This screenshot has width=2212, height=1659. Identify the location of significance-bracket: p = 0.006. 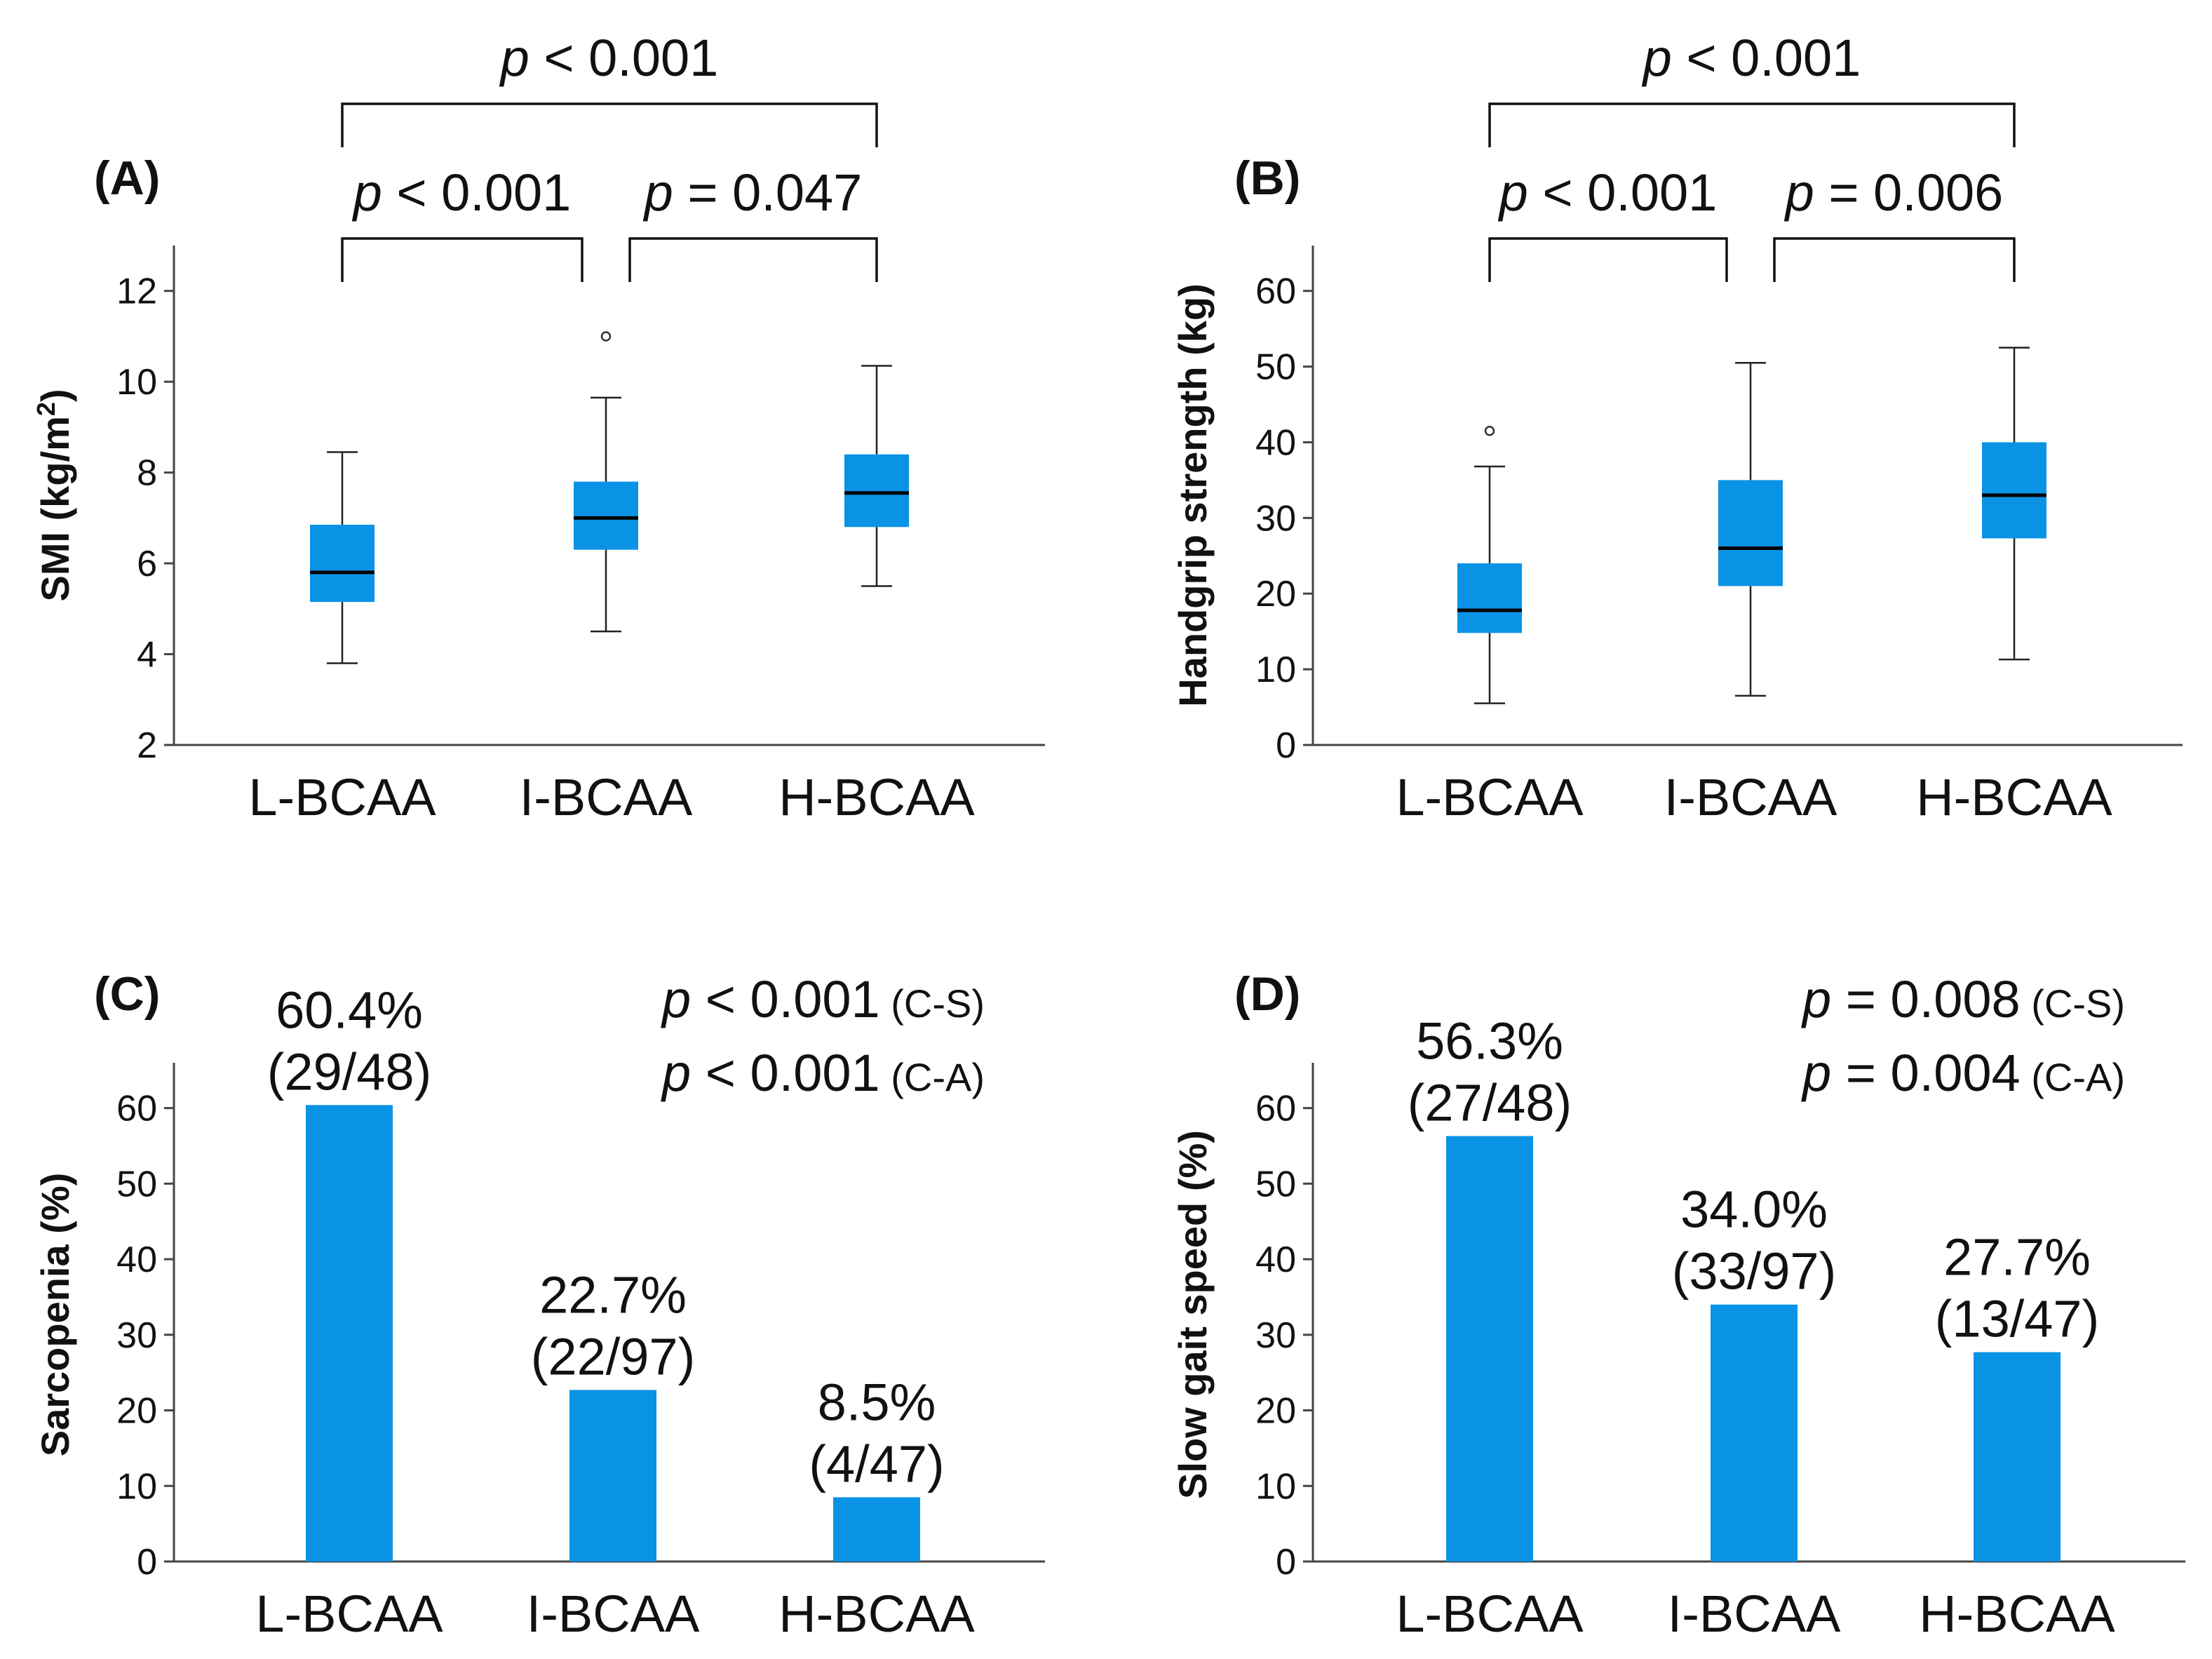
(1894, 222).